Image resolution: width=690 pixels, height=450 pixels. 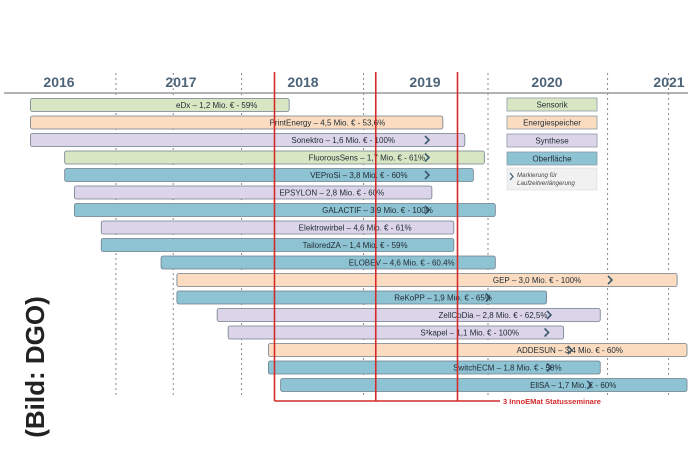 I want to click on project-label: Elektrowirbel – 4,6 Mio. € - 61%, so click(x=355, y=228).